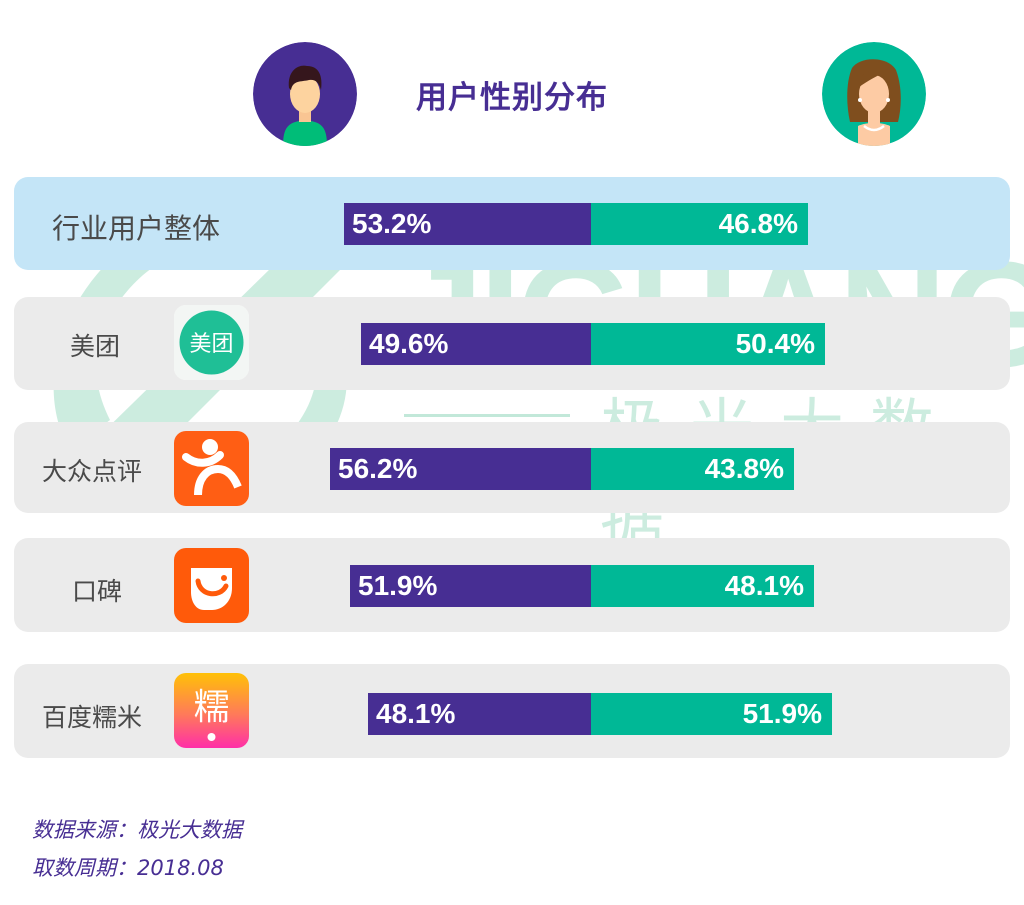 This screenshot has width=1024, height=905. I want to click on svg-text: 美团, so click(211, 344).